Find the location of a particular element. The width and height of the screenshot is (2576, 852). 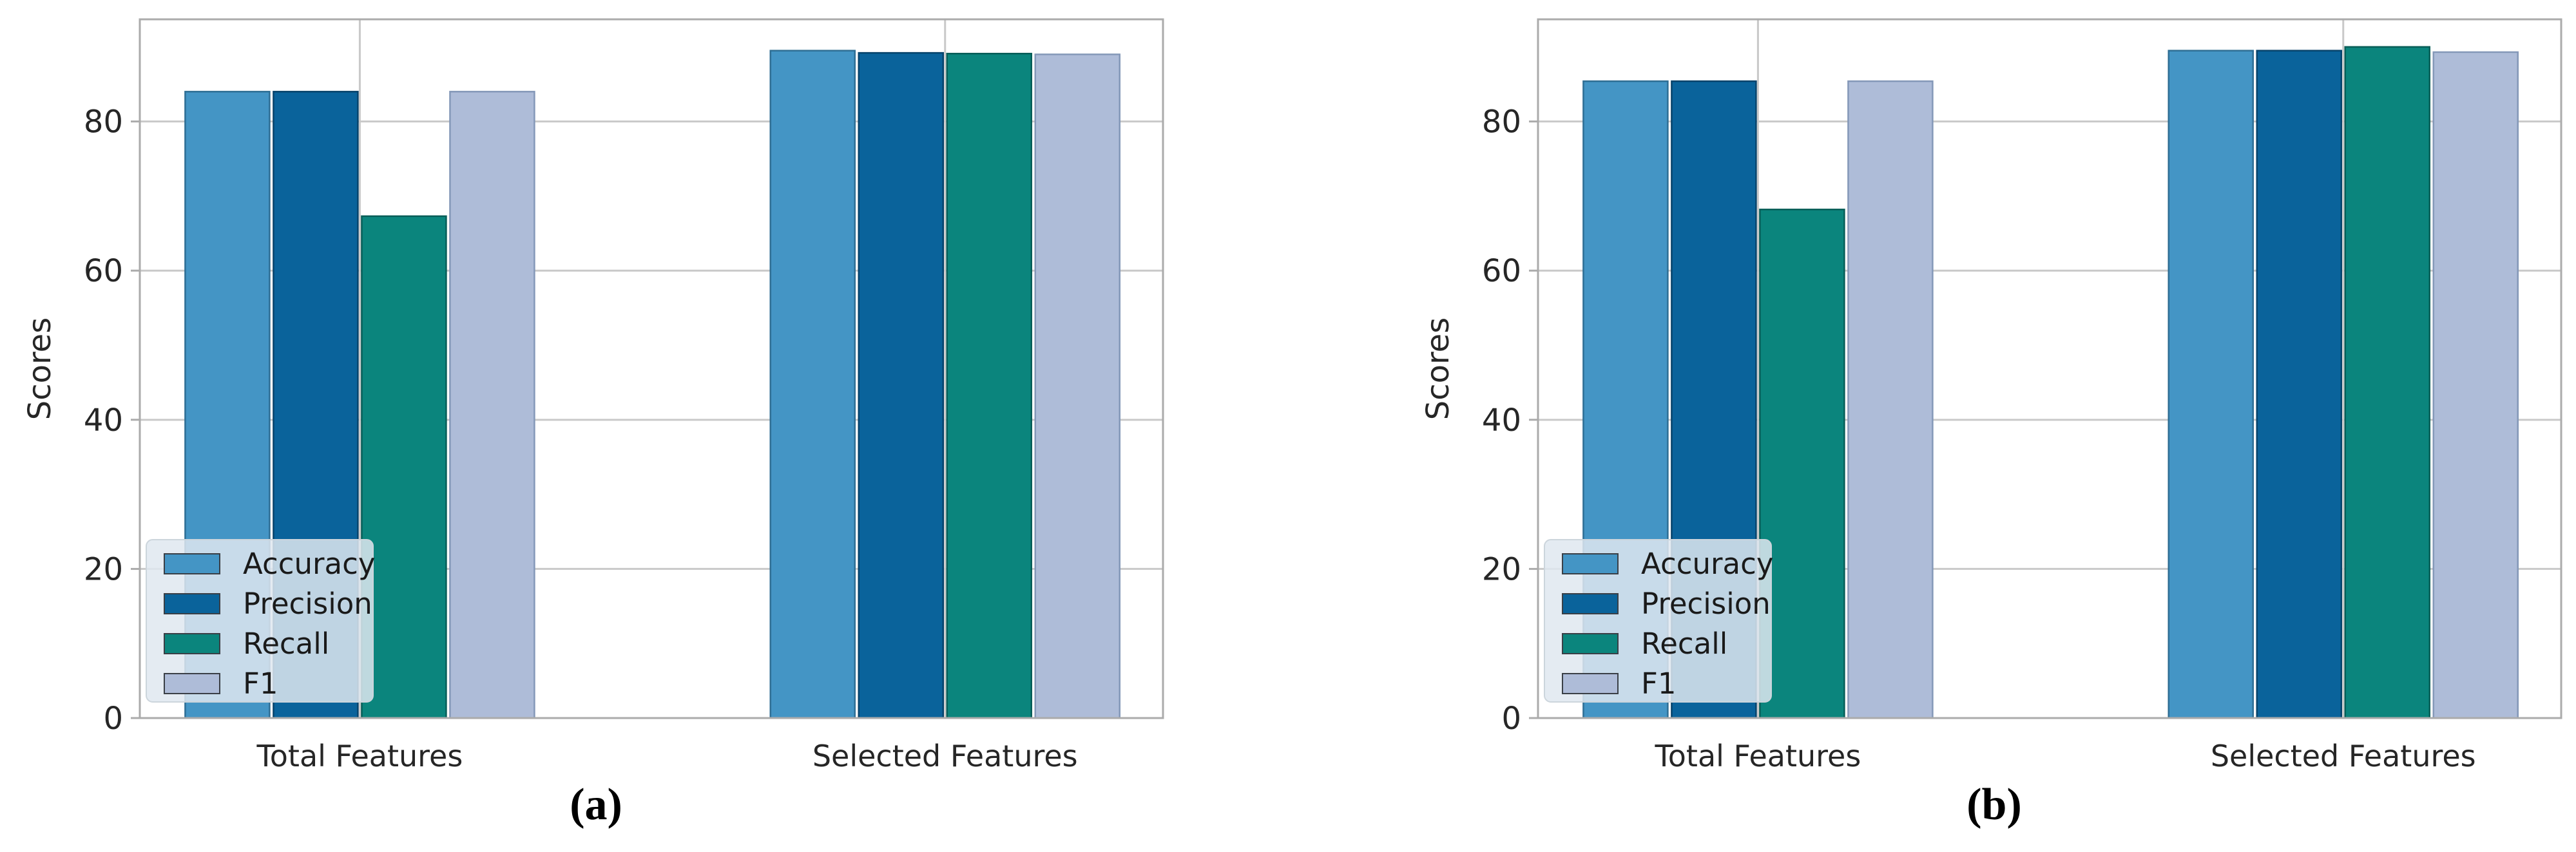

caption-a: (a) is located at coordinates (596, 804).